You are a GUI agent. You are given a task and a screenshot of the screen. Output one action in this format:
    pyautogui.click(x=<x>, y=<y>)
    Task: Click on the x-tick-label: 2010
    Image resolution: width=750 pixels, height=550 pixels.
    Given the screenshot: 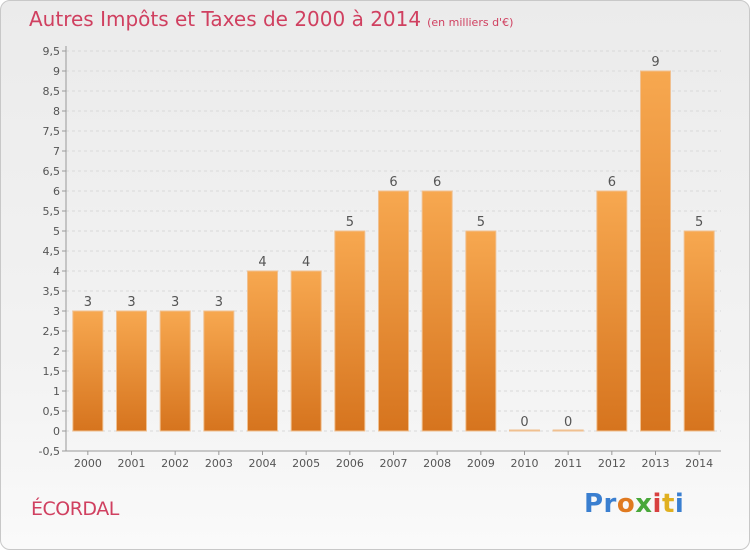 What is the action you would take?
    pyautogui.click(x=525, y=463)
    